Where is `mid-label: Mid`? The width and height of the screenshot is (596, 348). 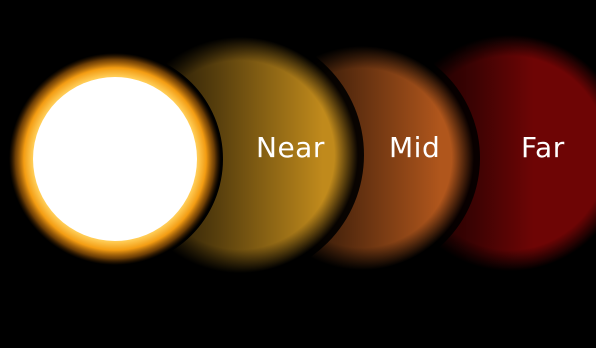 mid-label: Mid is located at coordinates (415, 147).